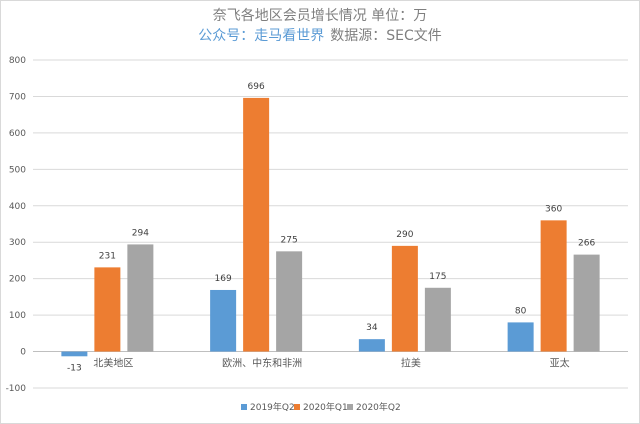  Describe the element at coordinates (372, 328) in the screenshot. I see `data-label: 34` at that location.